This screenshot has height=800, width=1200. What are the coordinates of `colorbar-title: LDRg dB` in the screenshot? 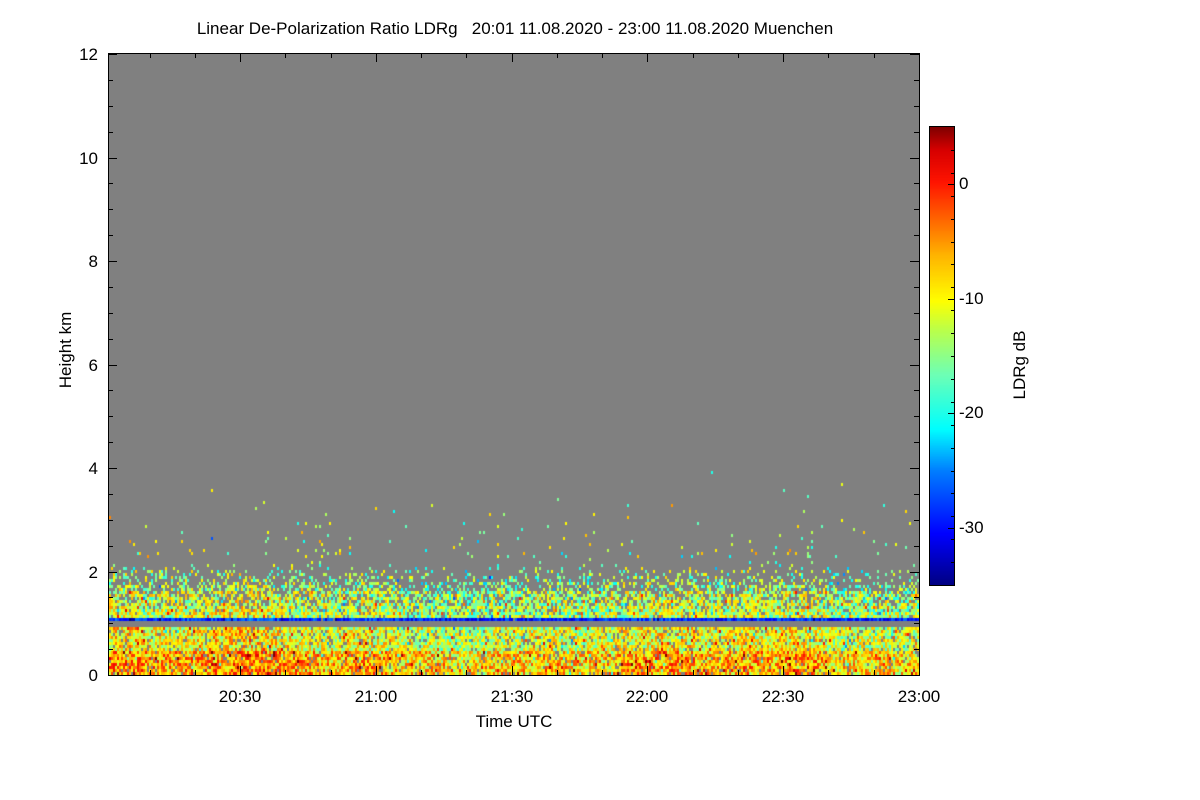 It's located at (1019, 365).